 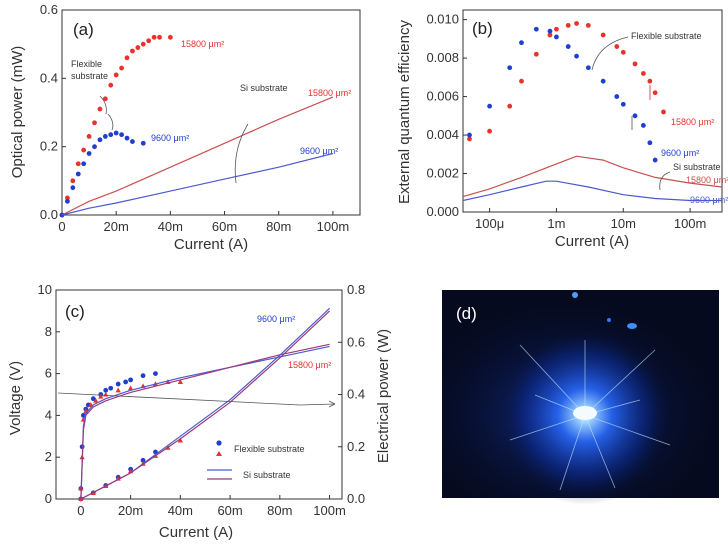 I want to click on panel-a-xlabel: Current (A), so click(x=211, y=244).